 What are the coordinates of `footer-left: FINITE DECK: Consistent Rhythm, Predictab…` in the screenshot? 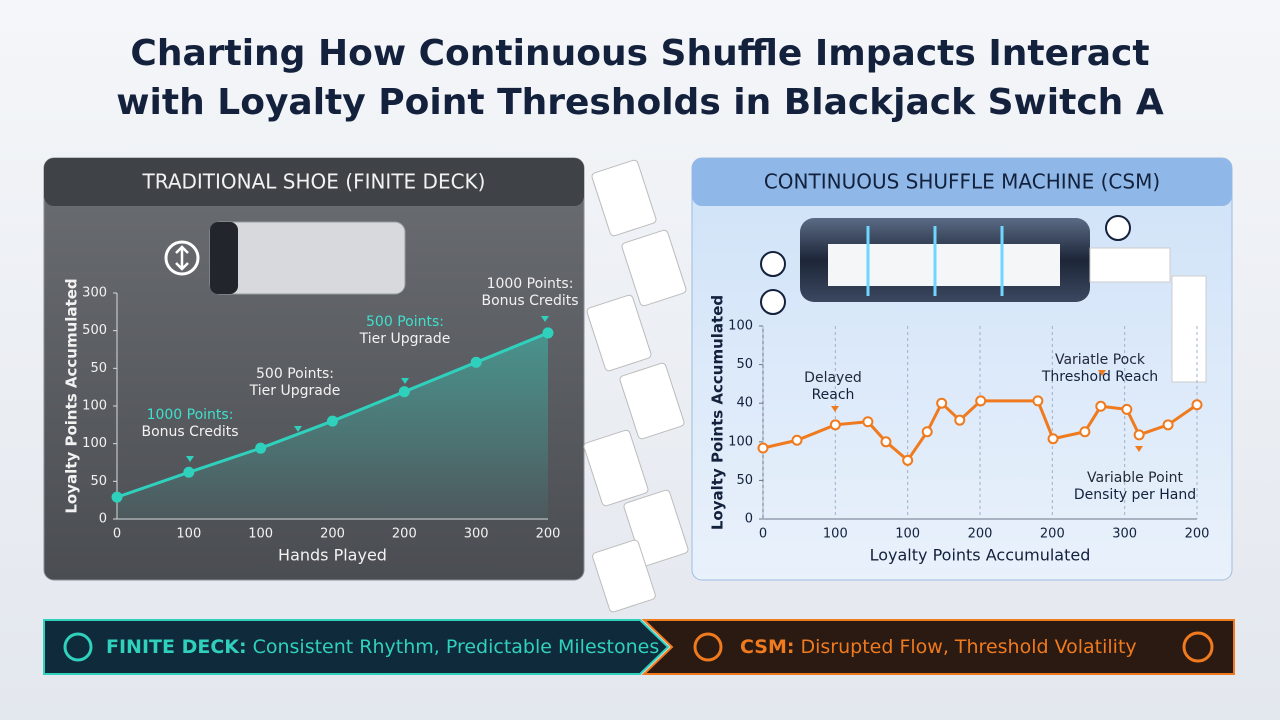 It's located at (382, 647).